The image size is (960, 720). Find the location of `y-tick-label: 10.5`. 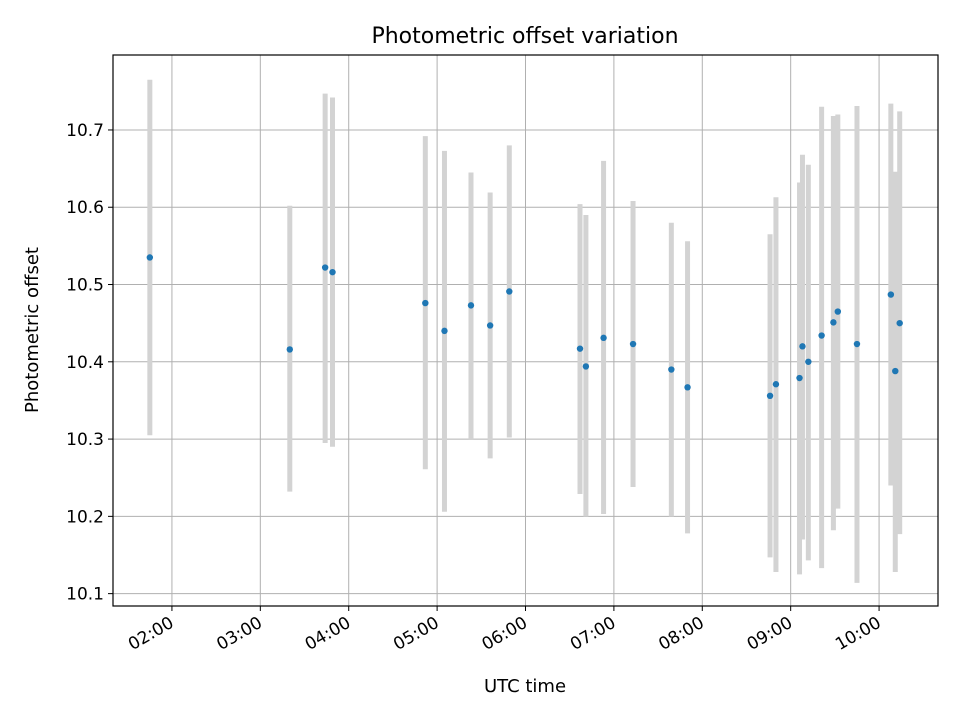

y-tick-label: 10.5 is located at coordinates (85, 286).